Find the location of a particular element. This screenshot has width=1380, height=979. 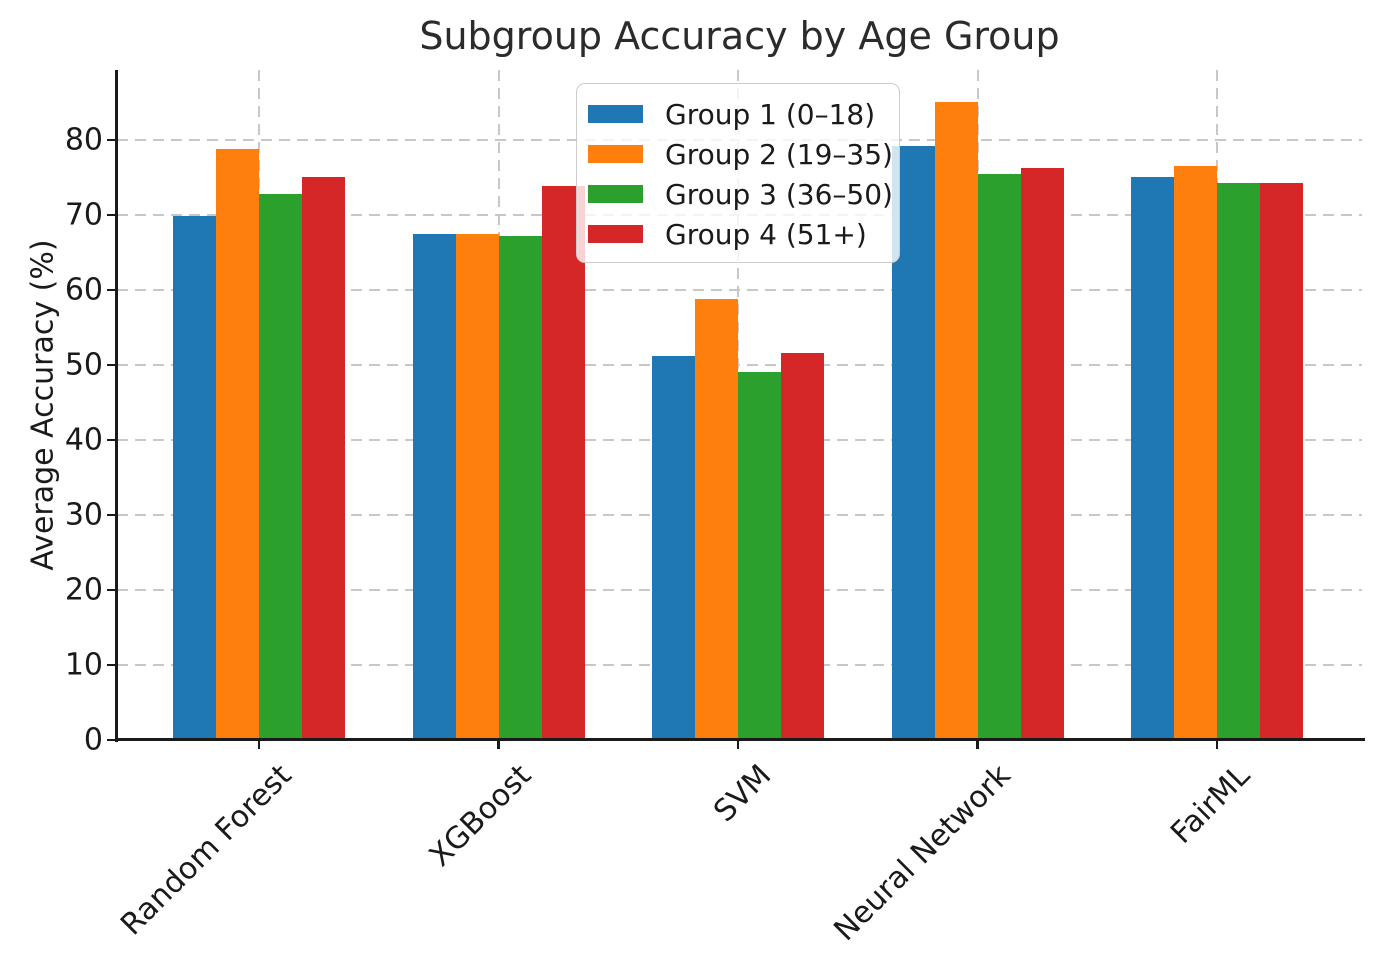

legend-item-4: Group 4 (51+) is located at coordinates (736, 234).